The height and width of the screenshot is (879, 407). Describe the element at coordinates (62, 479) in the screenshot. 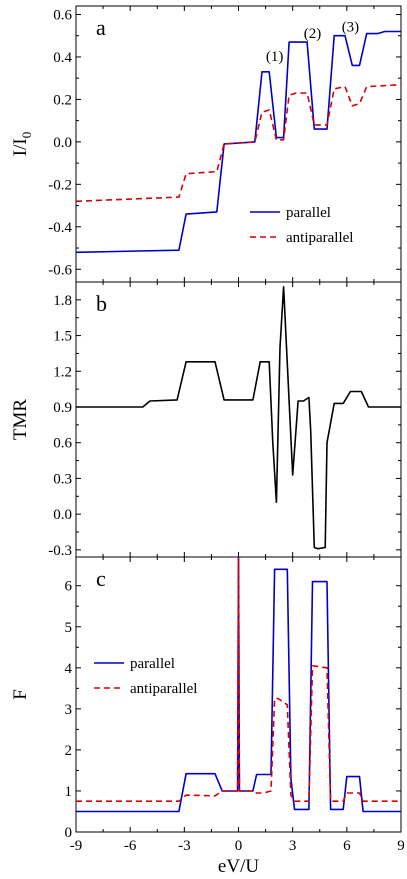

I see `y-tick-label: 0.3` at that location.